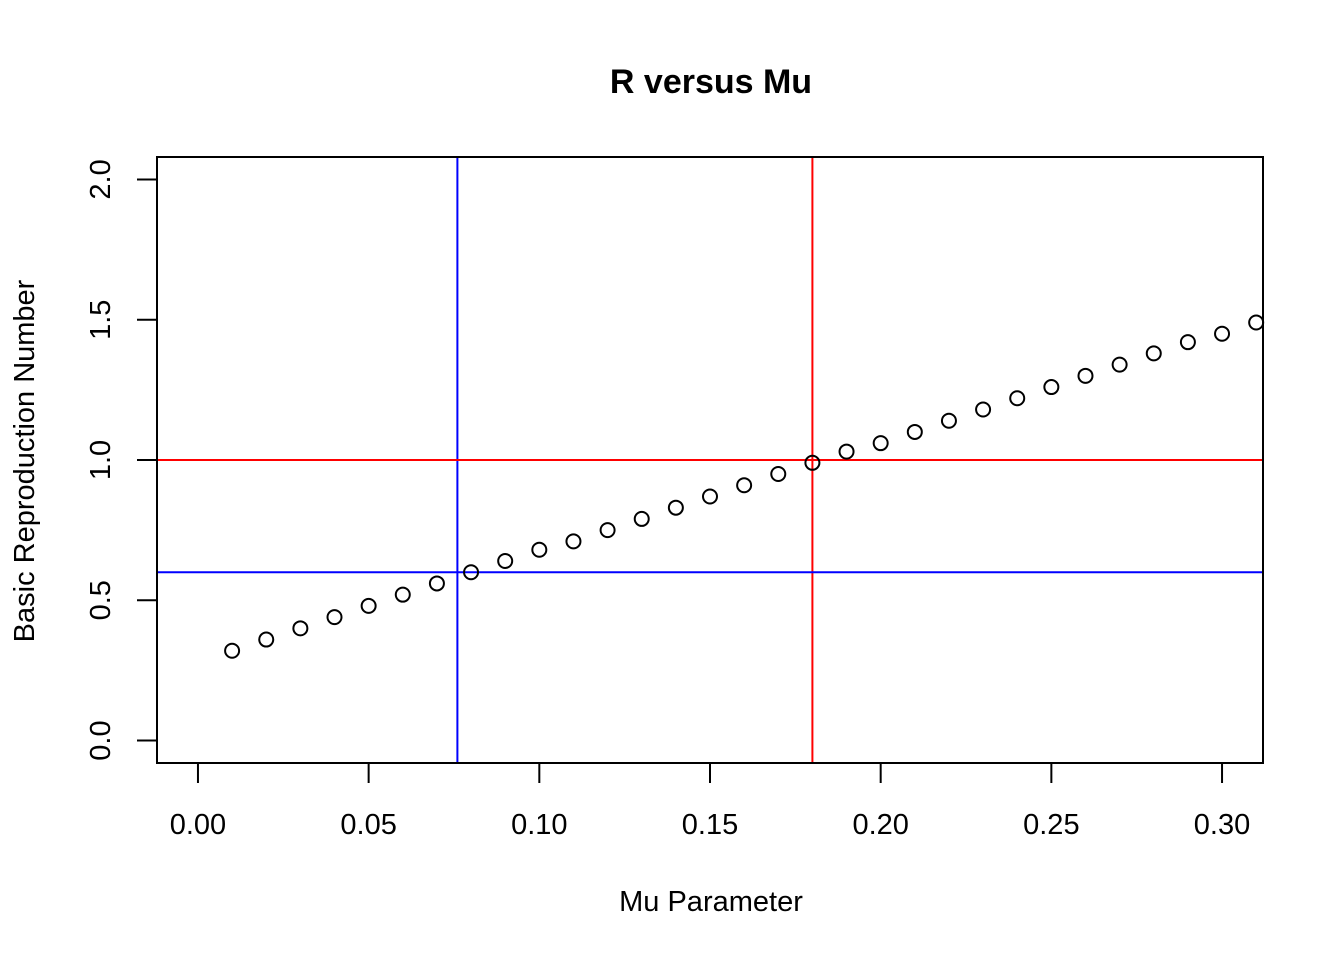  What do you see at coordinates (198, 825) in the screenshot?
I see `x-tick-label: 0.00` at bounding box center [198, 825].